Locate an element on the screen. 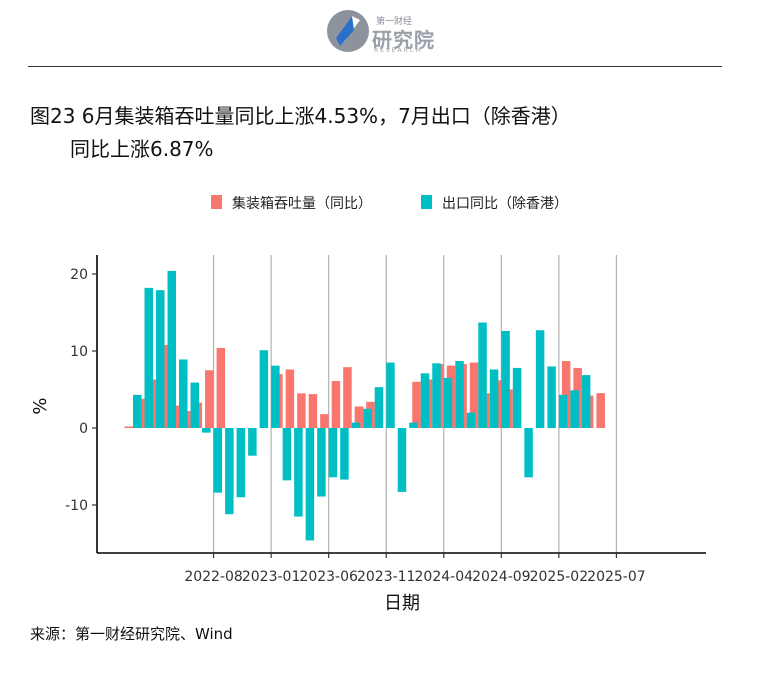 The image size is (768, 676). title-line-1: 图23 6月集装箱吞吐量同比上涨4.53%，7月出口（除香港） is located at coordinates (300, 116).